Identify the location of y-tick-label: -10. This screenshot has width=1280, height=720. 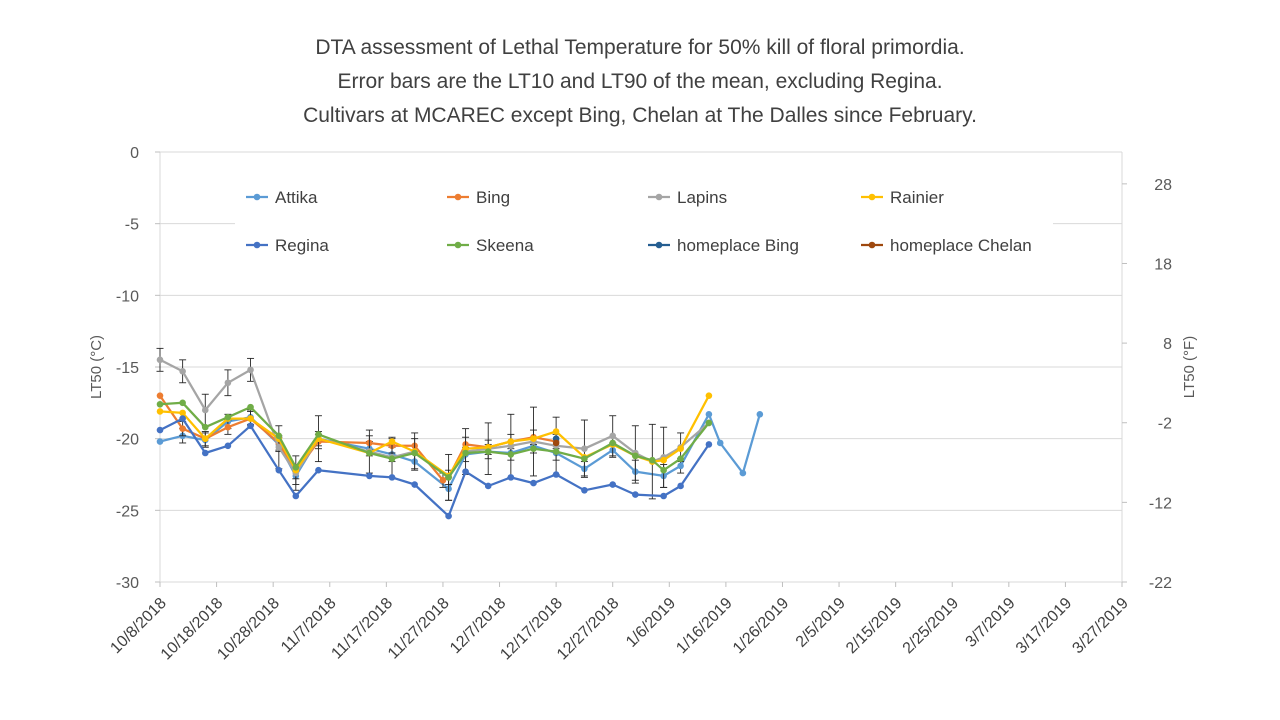
(127, 296).